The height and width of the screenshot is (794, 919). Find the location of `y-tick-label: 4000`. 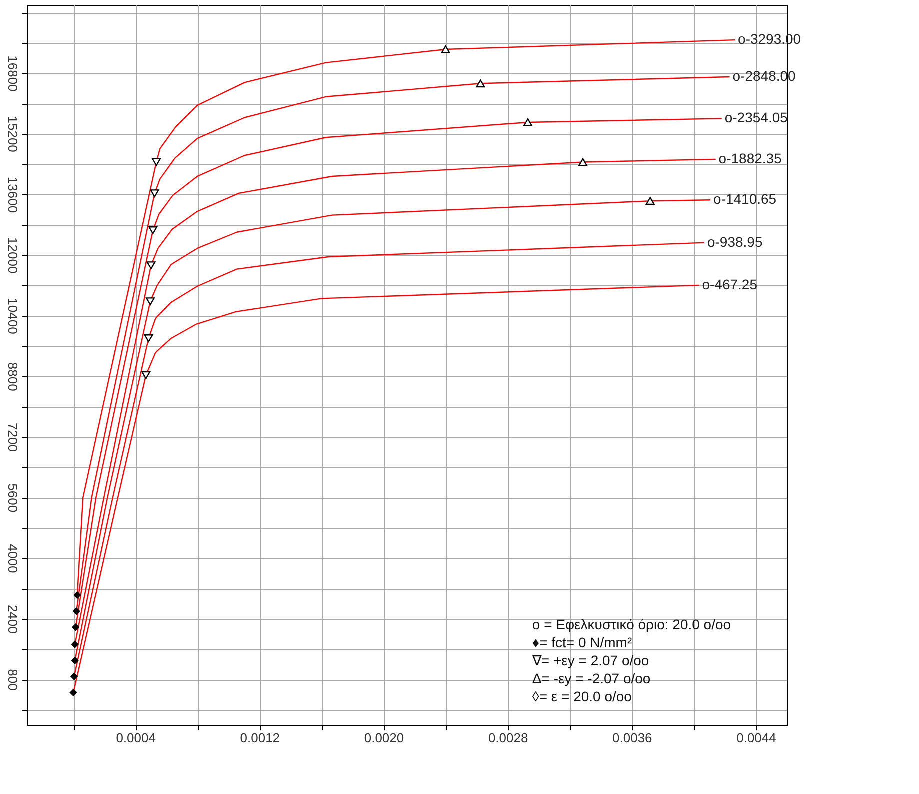

y-tick-label: 4000 is located at coordinates (13, 559).